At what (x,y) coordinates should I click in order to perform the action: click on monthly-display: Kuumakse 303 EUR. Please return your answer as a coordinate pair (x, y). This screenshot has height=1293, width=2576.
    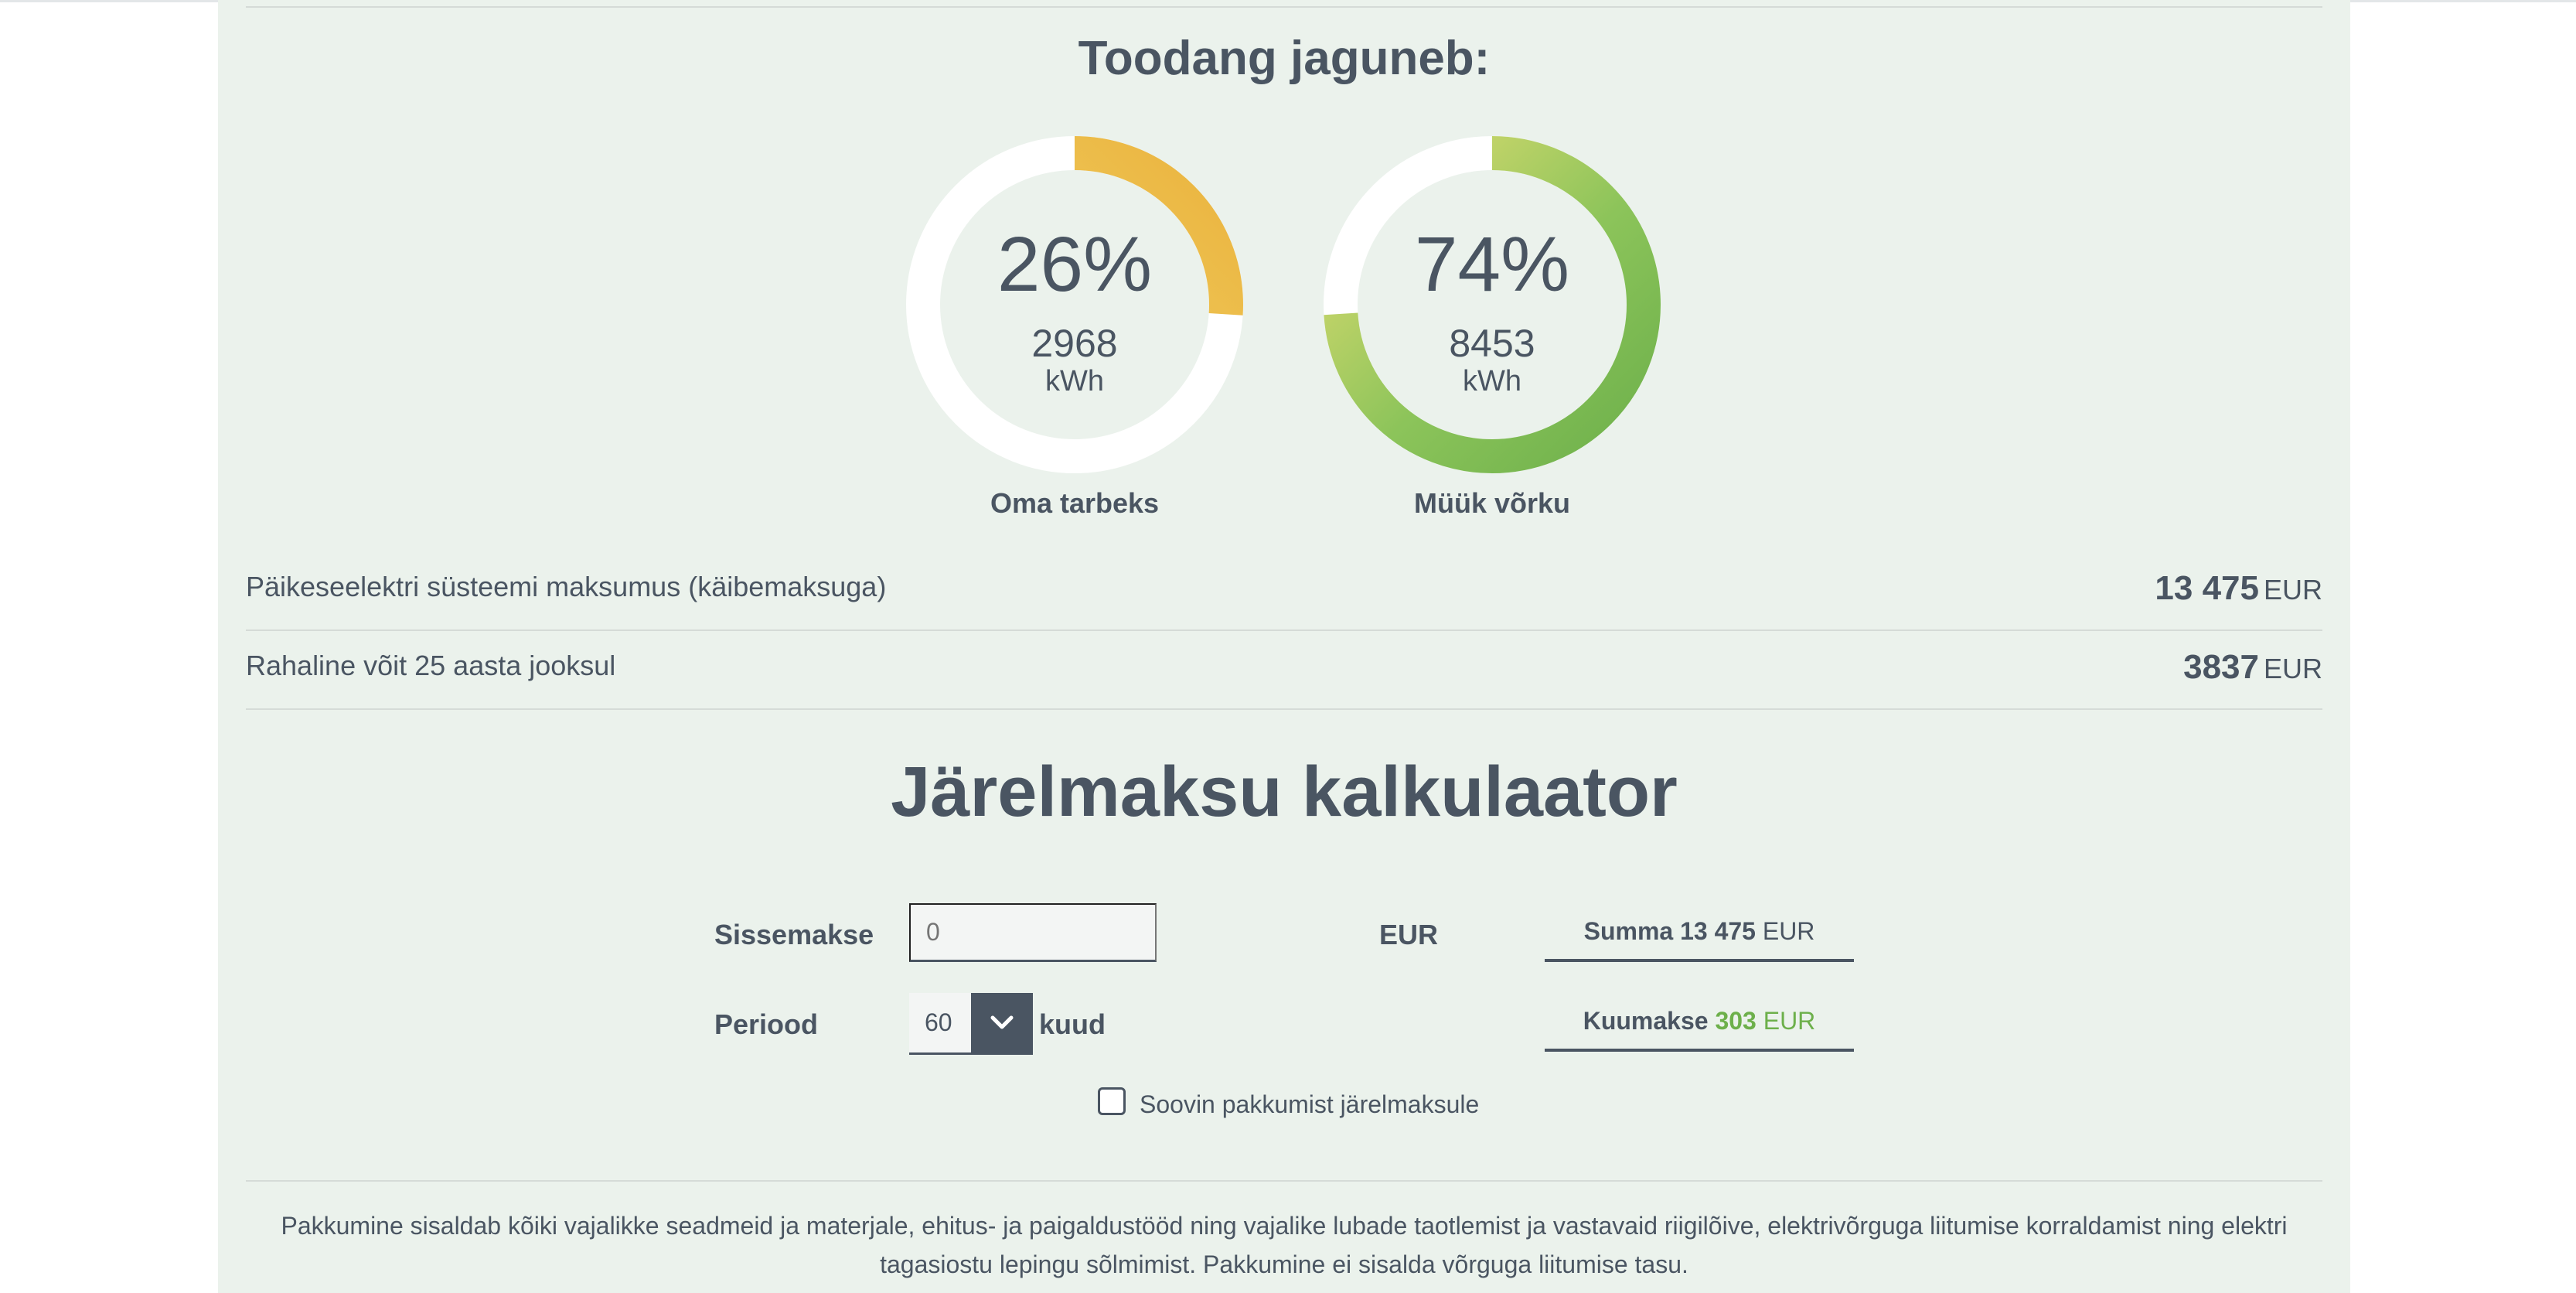
    Looking at the image, I should click on (1699, 1022).